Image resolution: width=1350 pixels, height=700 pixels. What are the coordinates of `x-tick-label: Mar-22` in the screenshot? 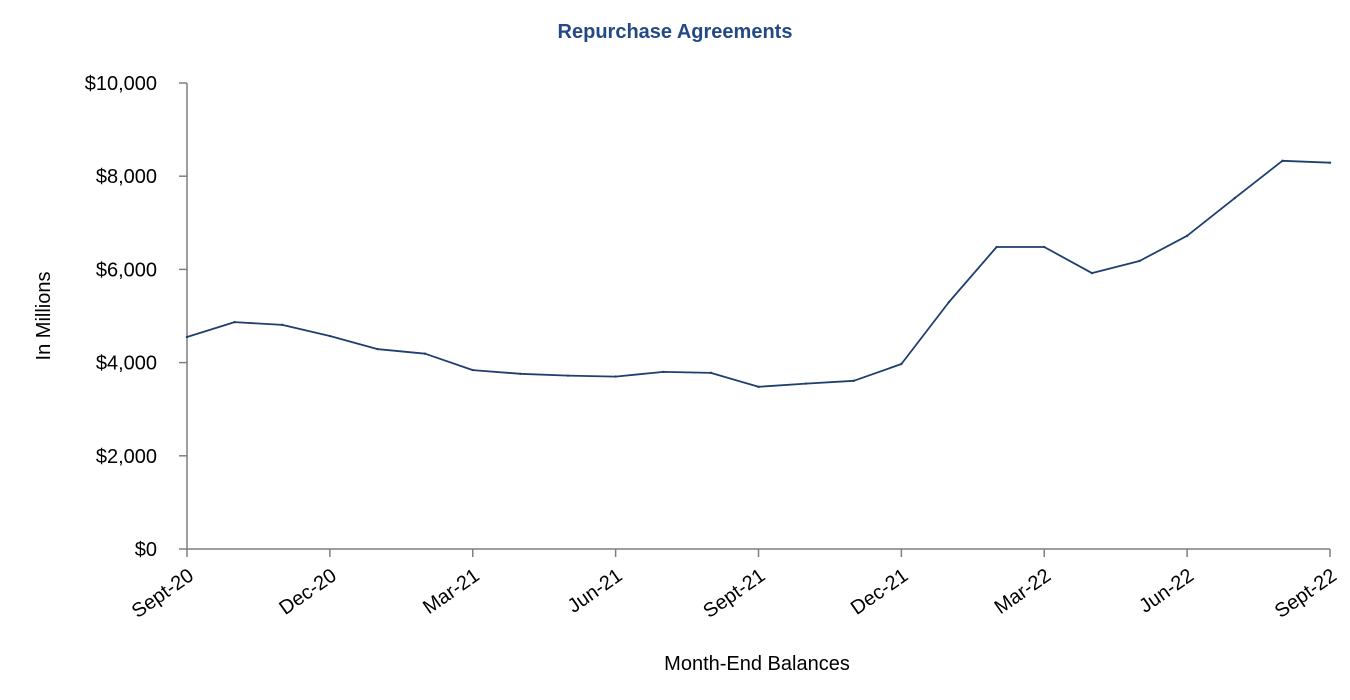 It's located at (1023, 592).